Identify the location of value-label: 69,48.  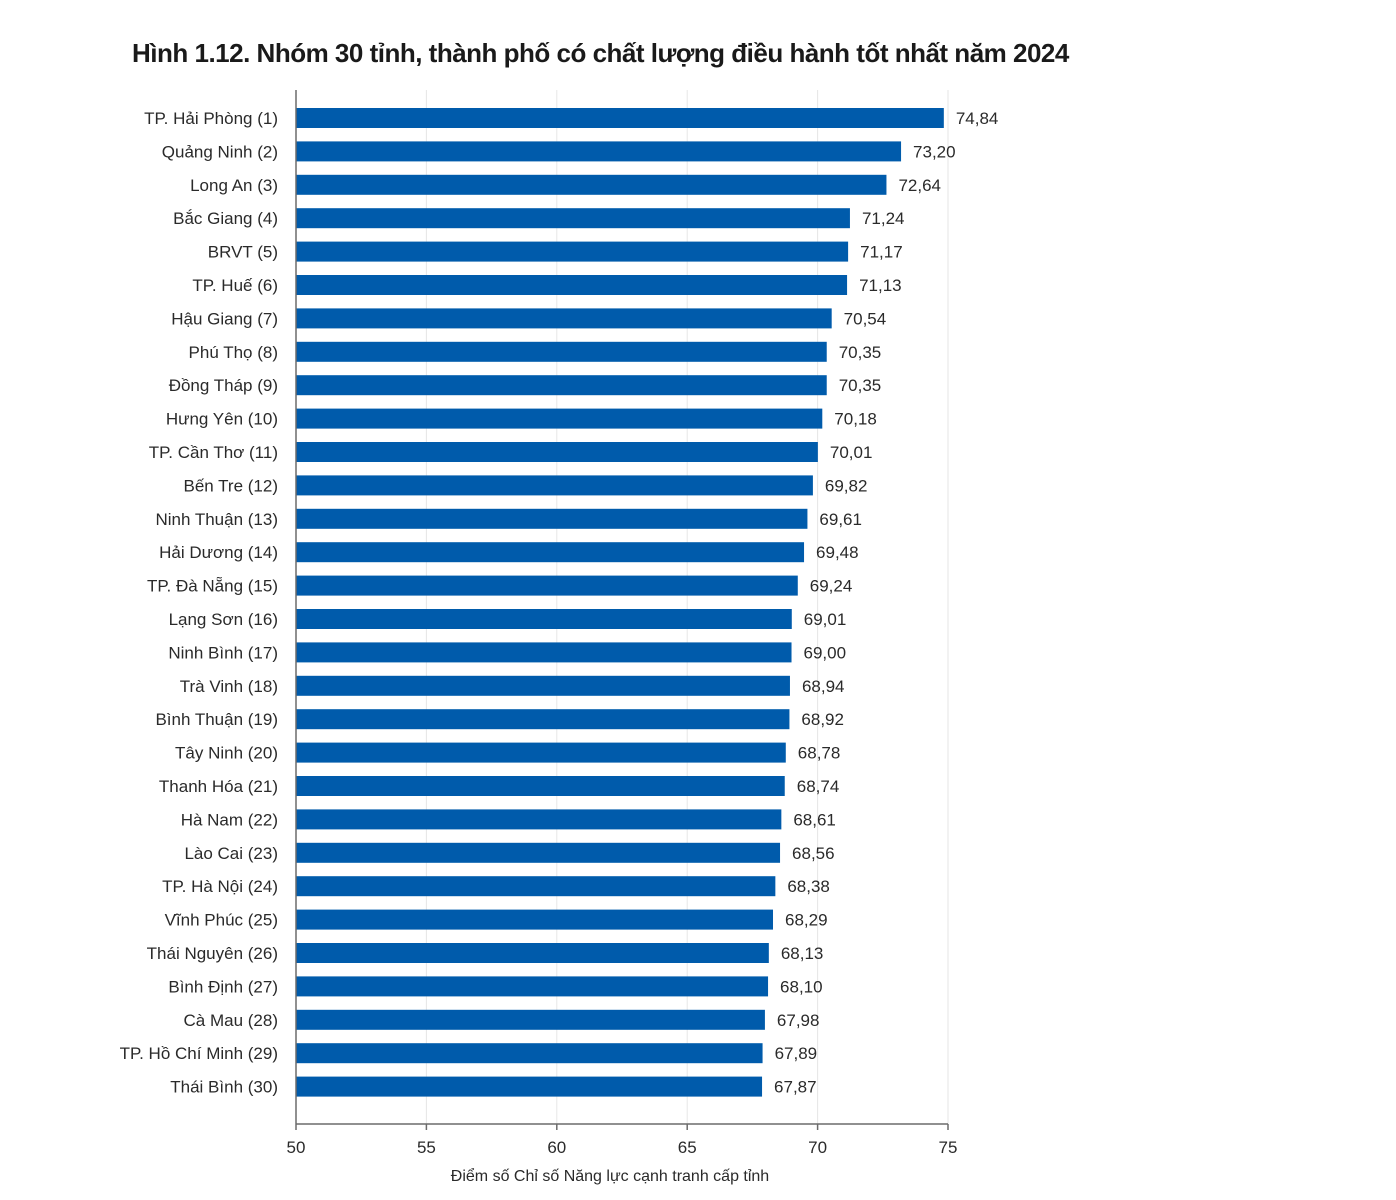
(837, 552).